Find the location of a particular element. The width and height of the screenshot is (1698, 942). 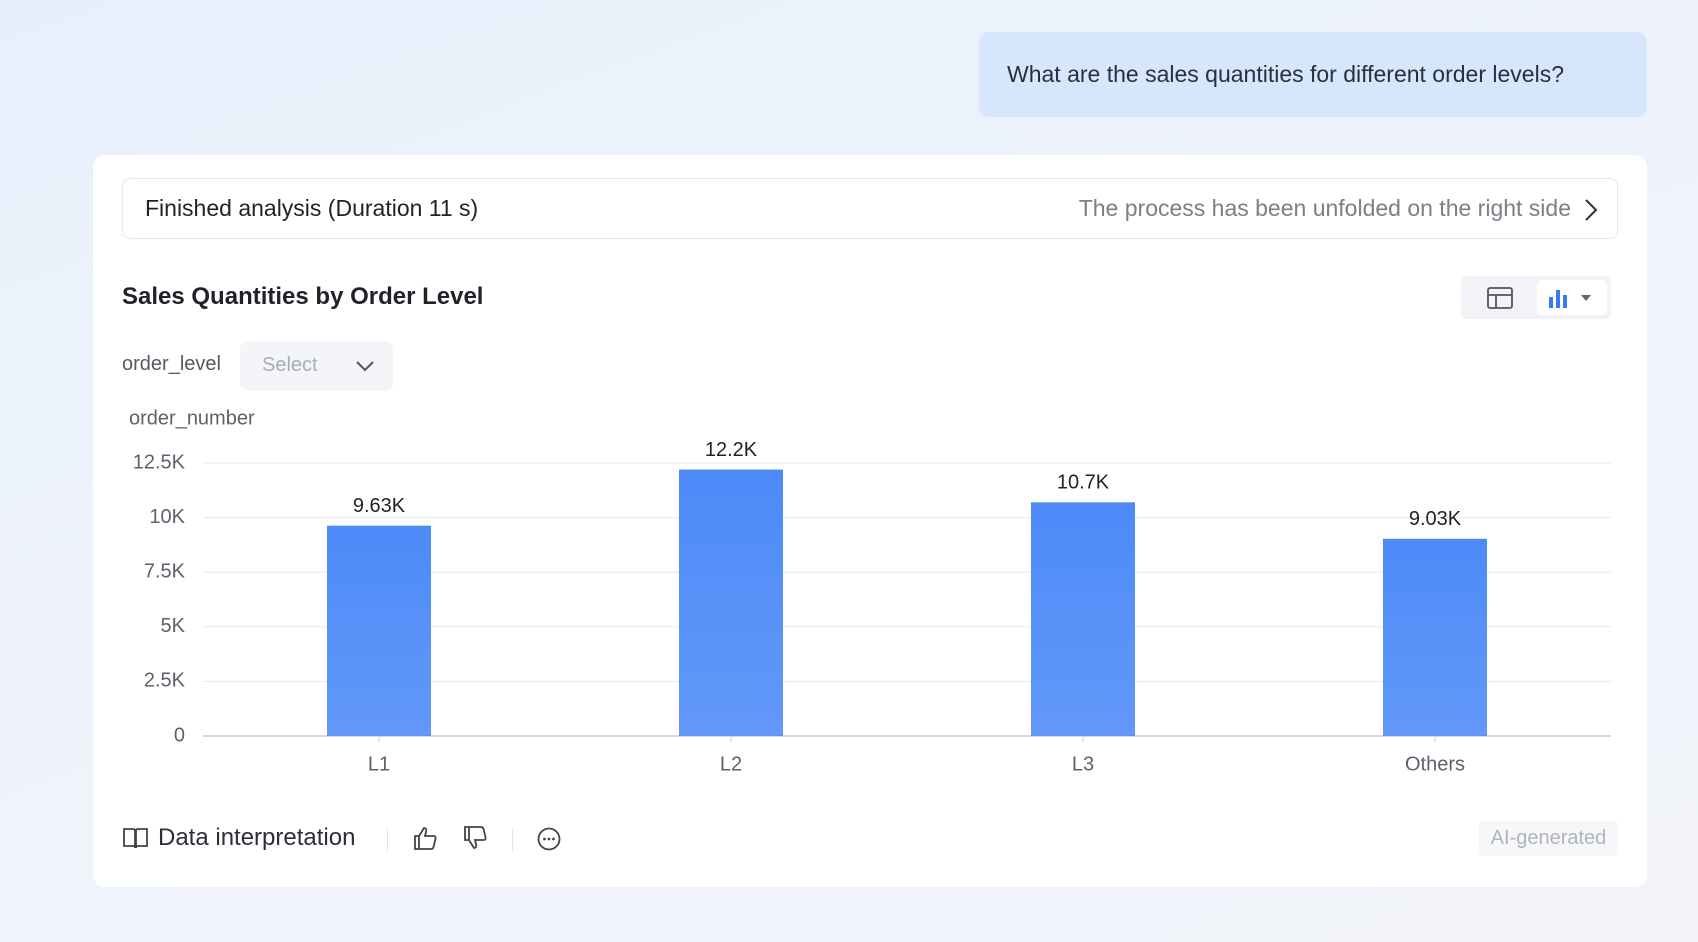

value-label: 9.03K is located at coordinates (1435, 519).